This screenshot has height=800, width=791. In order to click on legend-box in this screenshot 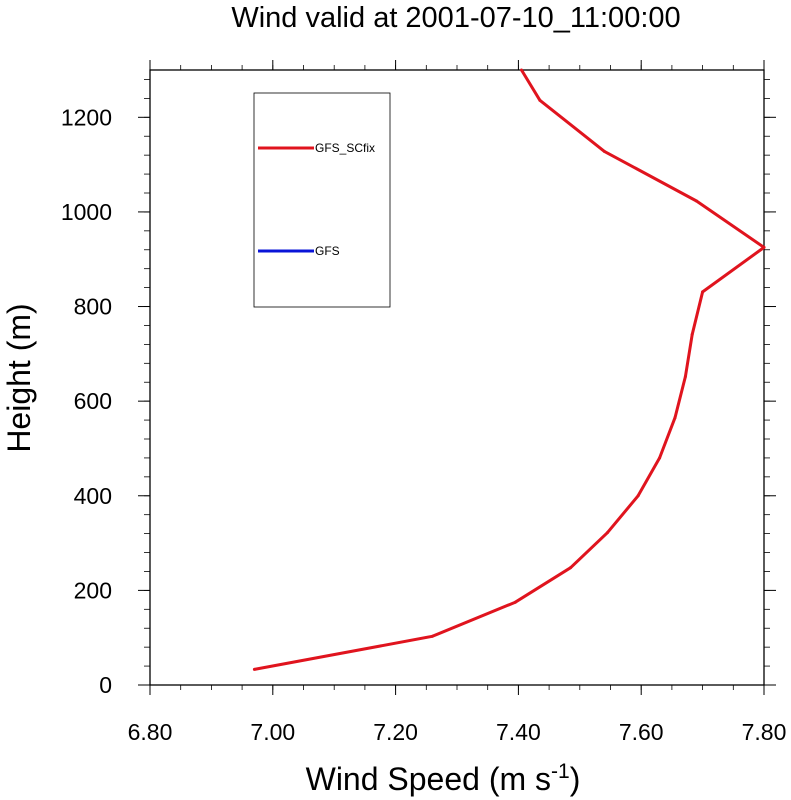, I will do `click(322, 200)`.